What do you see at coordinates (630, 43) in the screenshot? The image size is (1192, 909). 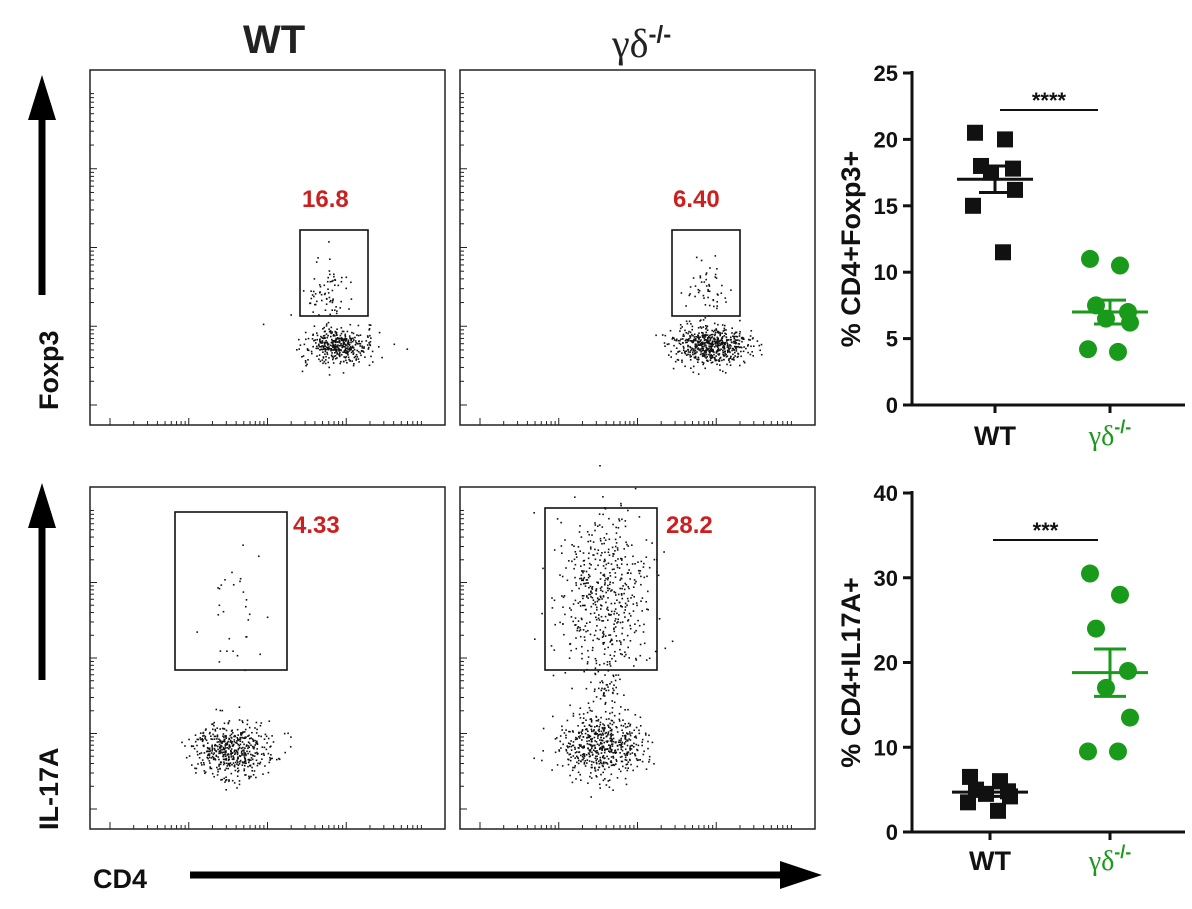 I see `column-header-knockout-base: γδ` at bounding box center [630, 43].